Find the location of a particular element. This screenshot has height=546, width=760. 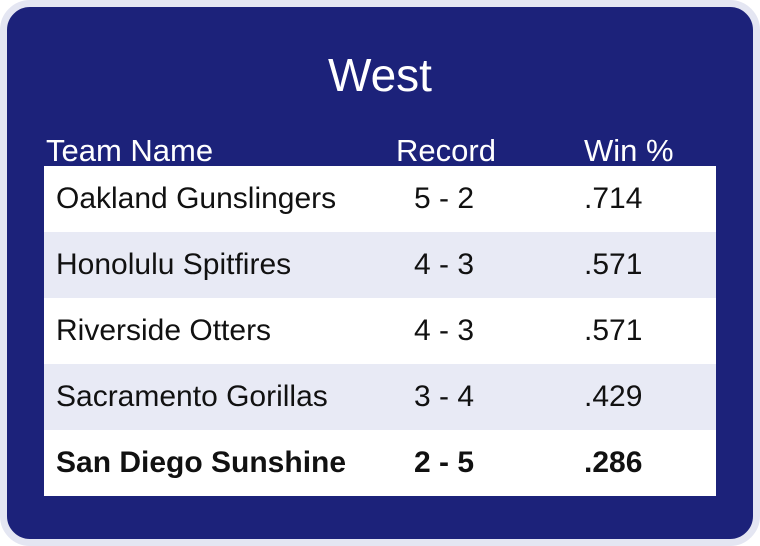

column-header-record: Record is located at coordinates (446, 150).